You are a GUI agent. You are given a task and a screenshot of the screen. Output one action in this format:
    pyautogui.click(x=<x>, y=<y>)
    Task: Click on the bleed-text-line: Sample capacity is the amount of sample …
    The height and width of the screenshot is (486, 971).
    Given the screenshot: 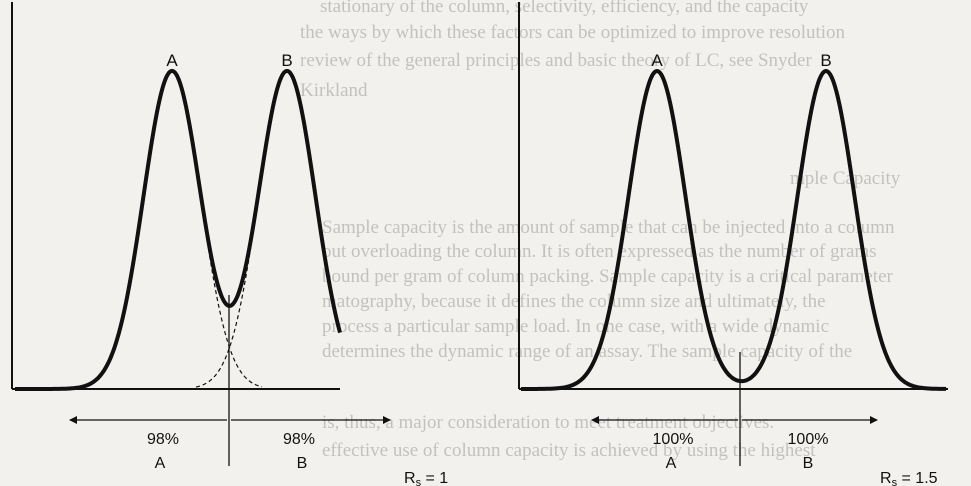 What is the action you would take?
    pyautogui.click(x=608, y=227)
    